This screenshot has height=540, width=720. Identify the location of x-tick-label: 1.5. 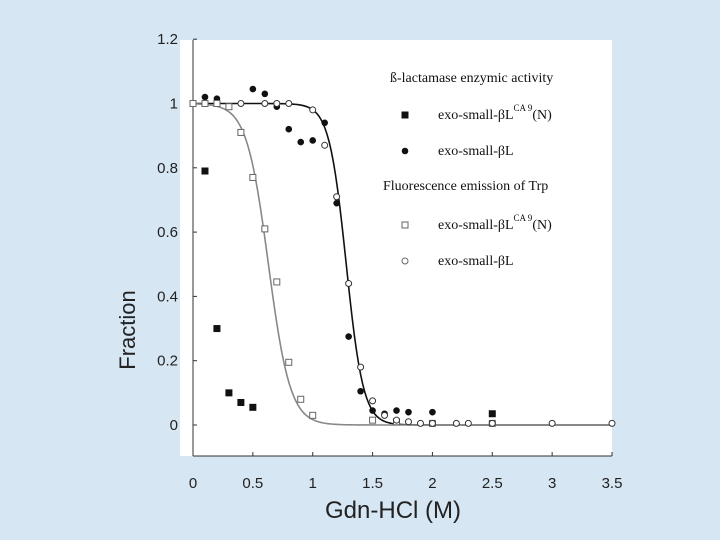
(372, 483).